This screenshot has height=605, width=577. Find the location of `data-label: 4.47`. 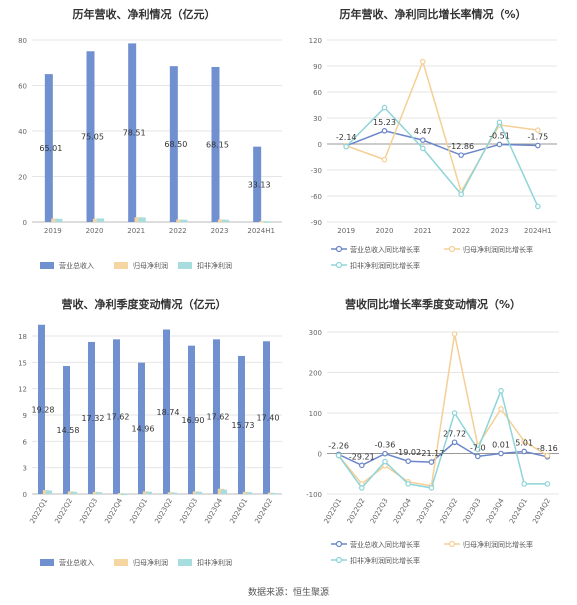

data-label: 4.47 is located at coordinates (423, 131).